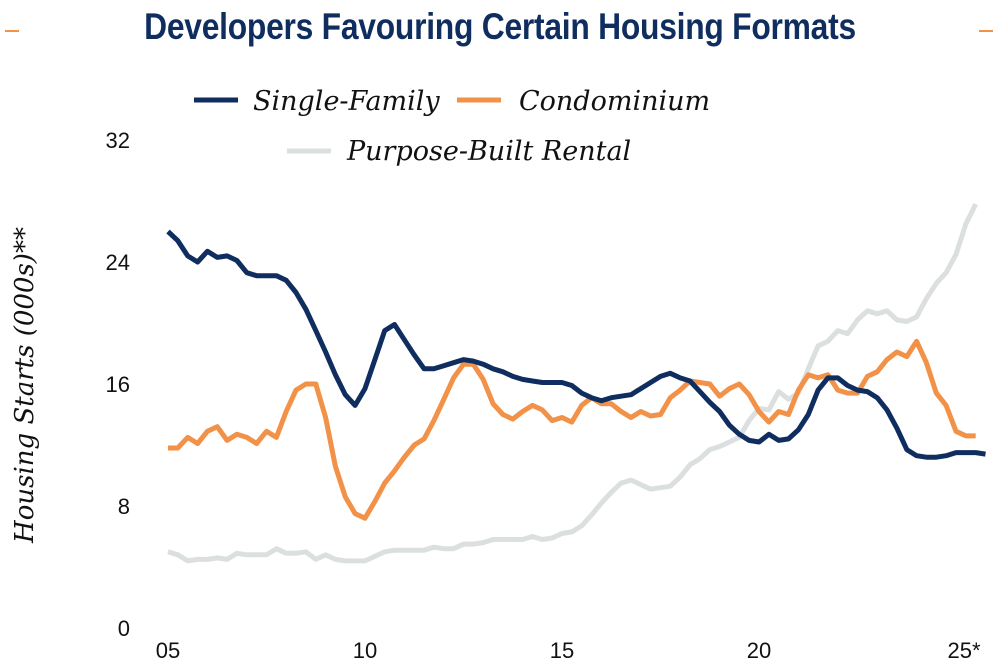 This screenshot has height=667, width=1000. I want to click on x-tick-label: 20, so click(759, 650).